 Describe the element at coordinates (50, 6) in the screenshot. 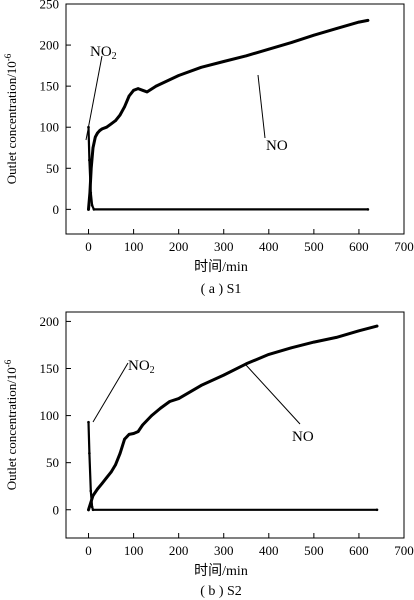

I see `chart-a-ytick-label: 250` at that location.